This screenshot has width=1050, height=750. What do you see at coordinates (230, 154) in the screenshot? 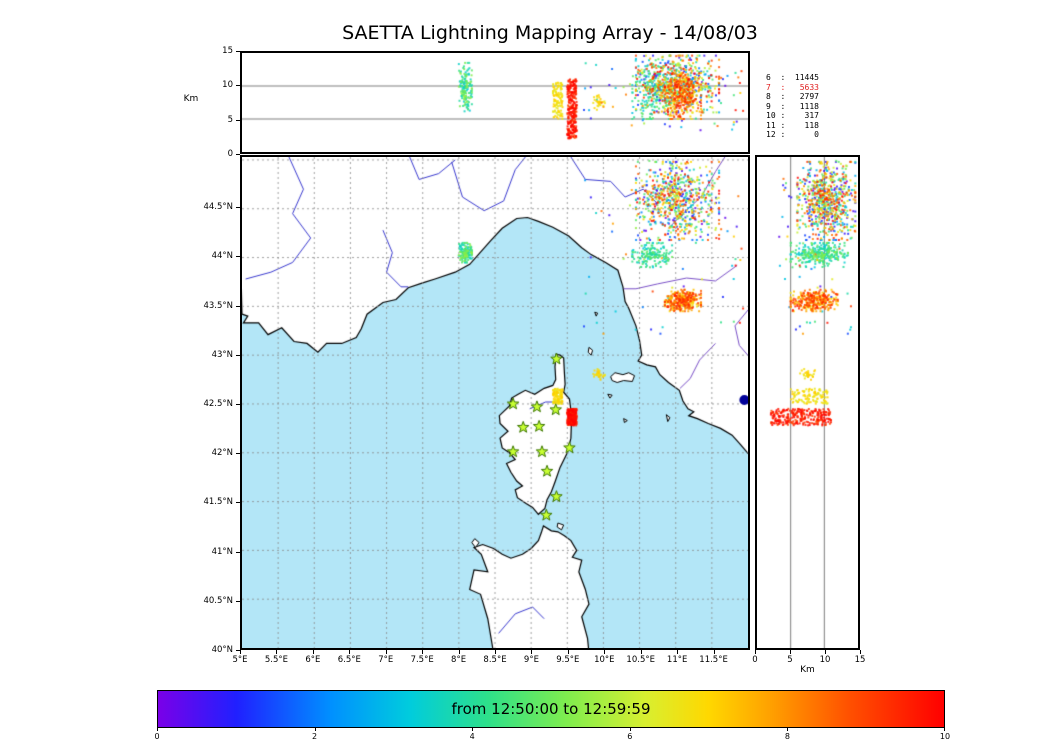
I see `top-panel-ytick-0: 0` at bounding box center [230, 154].